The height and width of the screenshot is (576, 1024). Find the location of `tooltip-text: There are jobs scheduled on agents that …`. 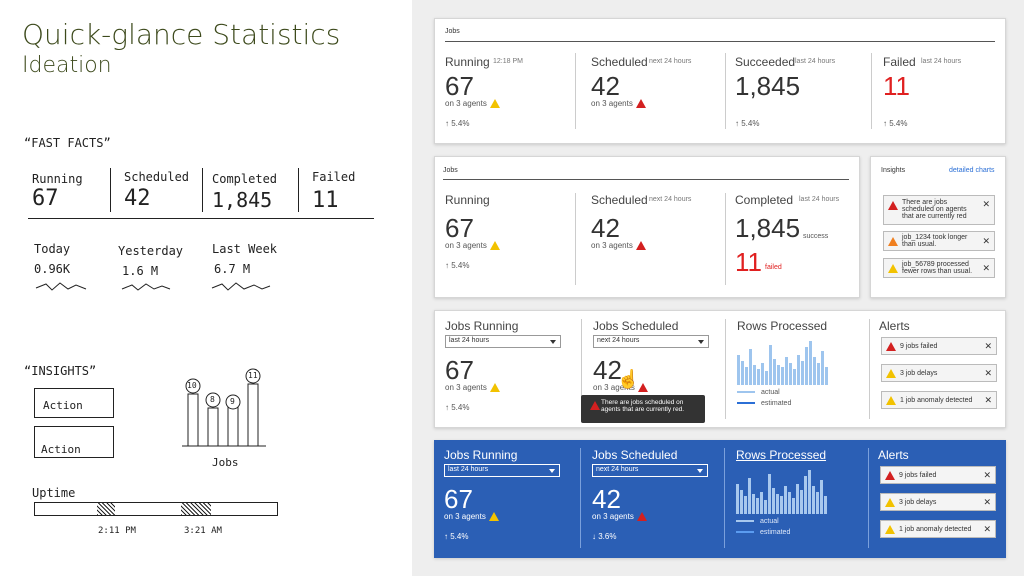

tooltip-text: There are jobs scheduled on agents that … is located at coordinates (643, 406).